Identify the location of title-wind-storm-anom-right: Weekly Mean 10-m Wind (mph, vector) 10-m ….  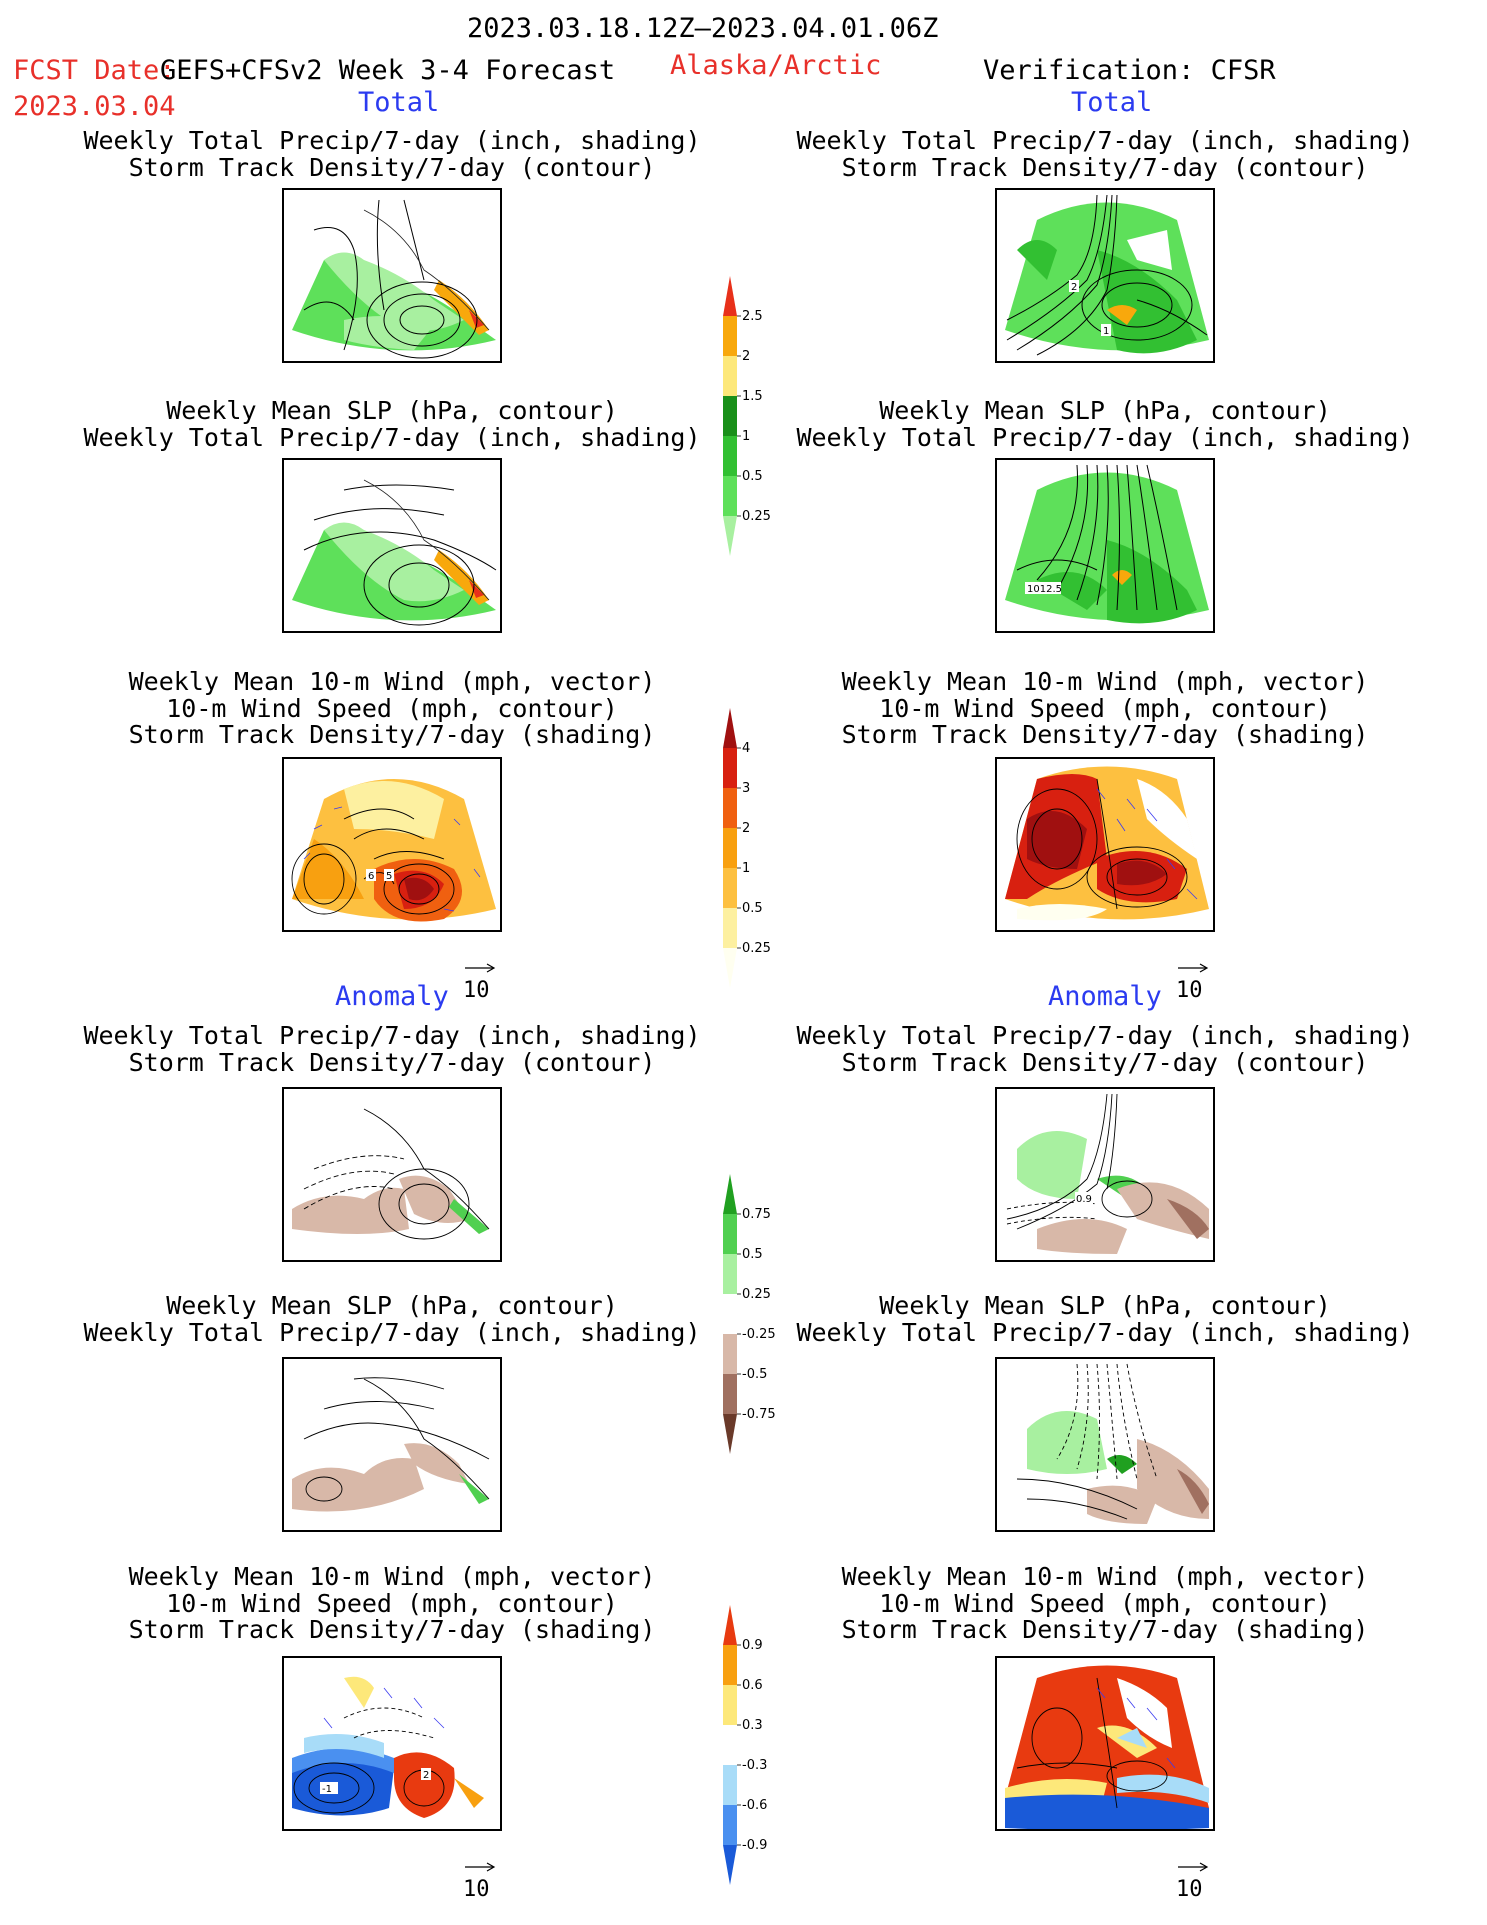
(1105, 1603).